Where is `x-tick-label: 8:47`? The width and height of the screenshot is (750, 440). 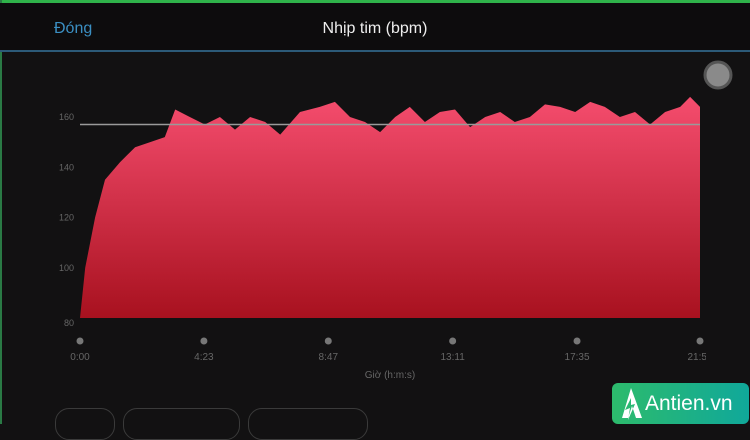
x-tick-label: 8:47 is located at coordinates (329, 357).